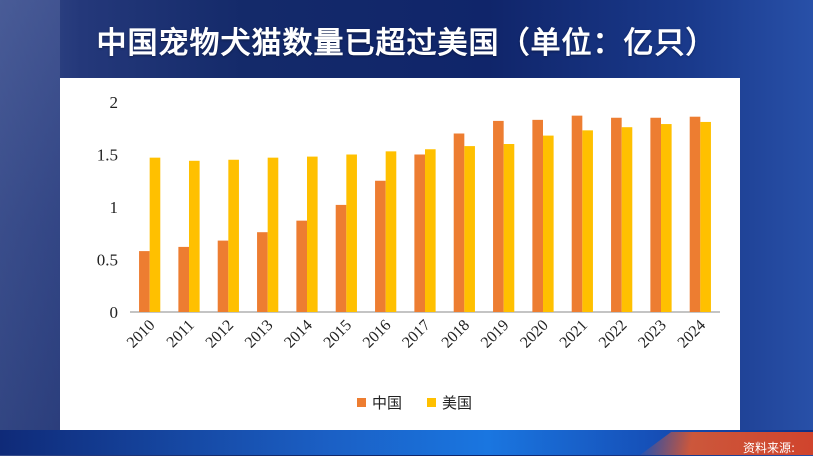 This screenshot has width=813, height=456. I want to click on x-tick-label: 2017, so click(416, 334).